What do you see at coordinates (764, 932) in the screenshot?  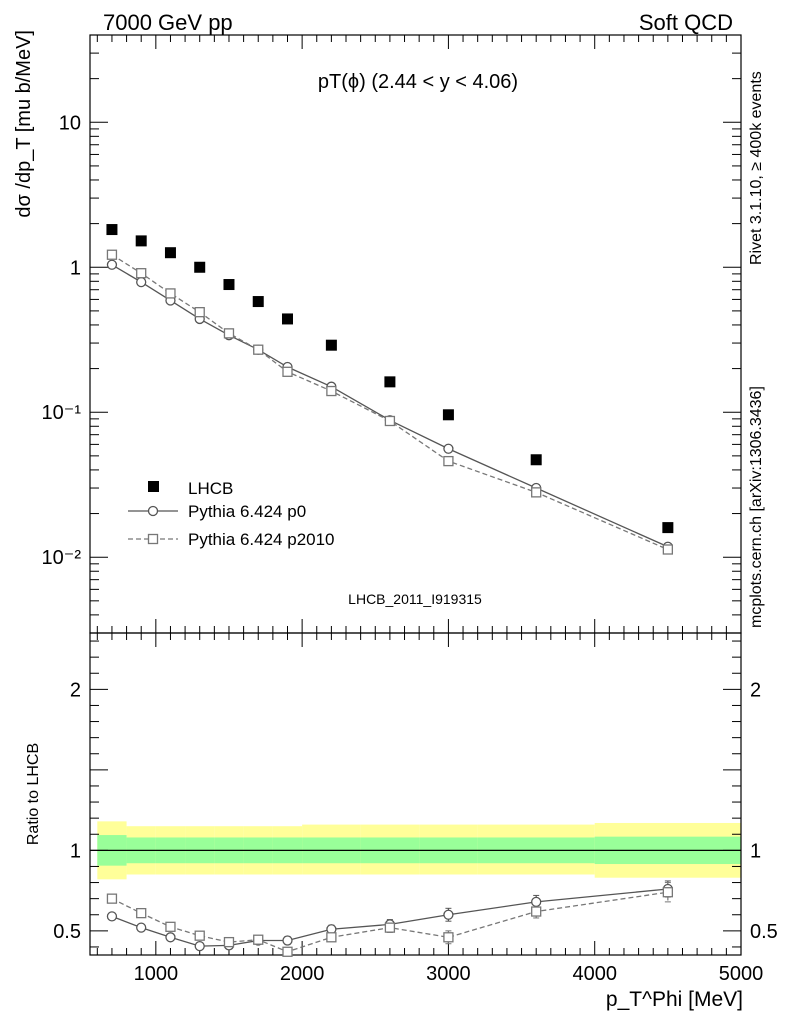 I see `ratio-y-tick-label-right: 0.5` at bounding box center [764, 932].